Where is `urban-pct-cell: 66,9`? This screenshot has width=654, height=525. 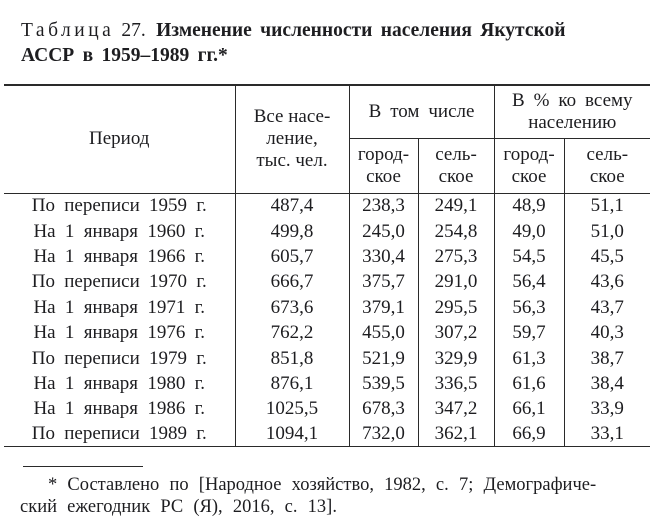
urban-pct-cell: 66,9 is located at coordinates (529, 434).